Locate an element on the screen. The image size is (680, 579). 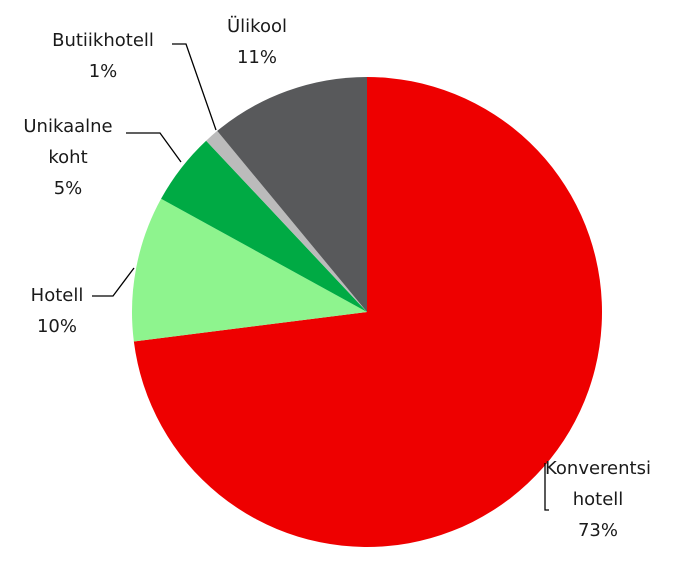
value-label: 5% is located at coordinates (68, 188).